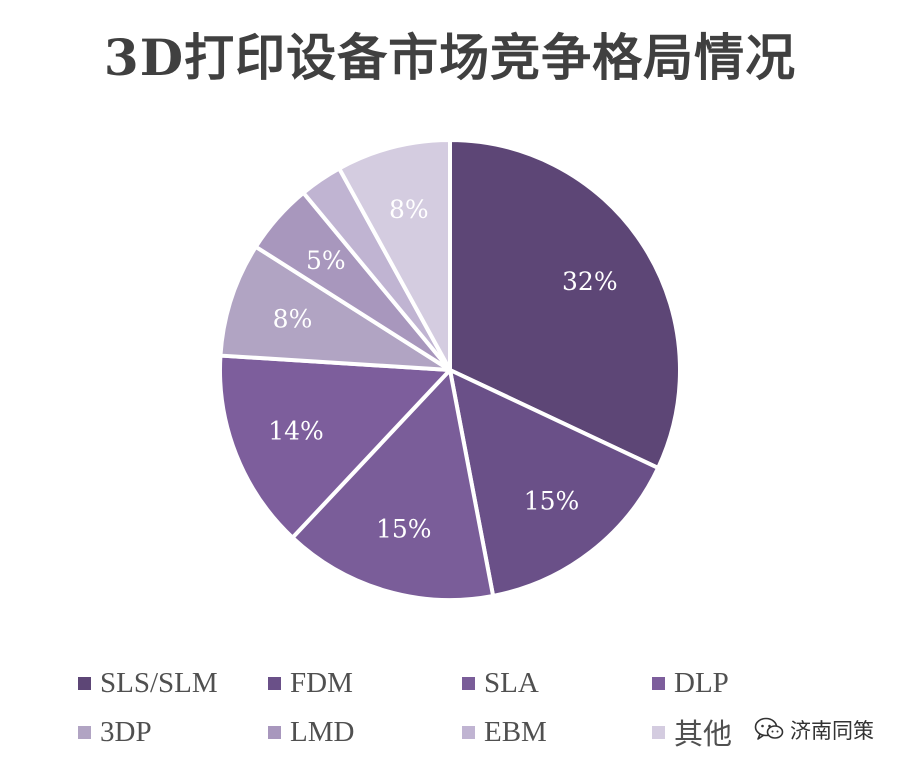  I want to click on legend-item: LMD, so click(311, 732).